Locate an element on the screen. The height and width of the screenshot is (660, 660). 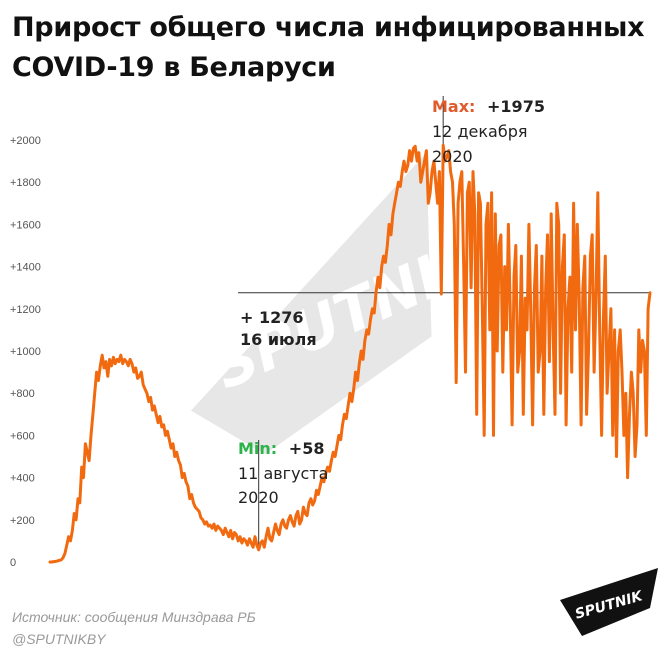
last-annotation: + 1276 16 июля is located at coordinates (278, 328).